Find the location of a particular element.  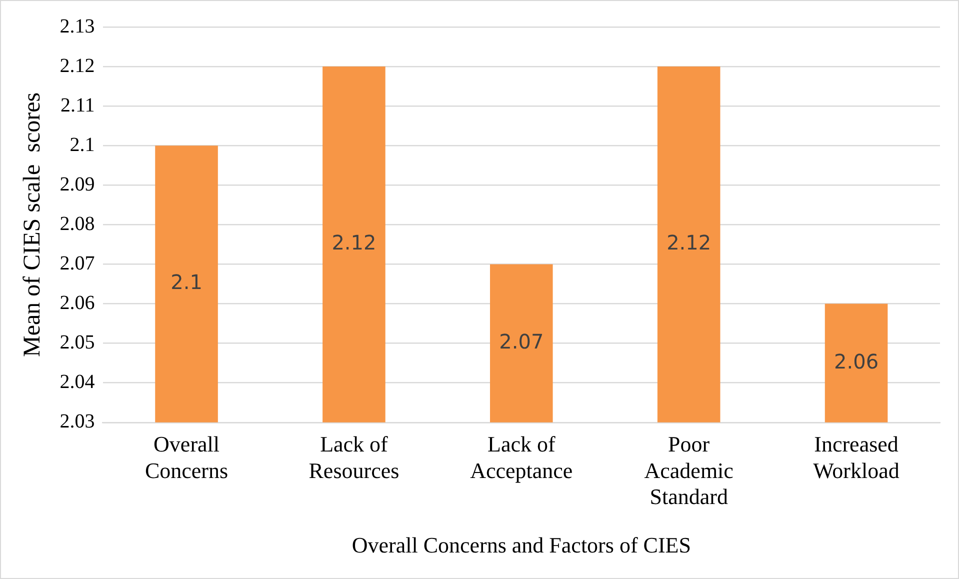

x-tick-label: Overall Concerns is located at coordinates (186, 457).